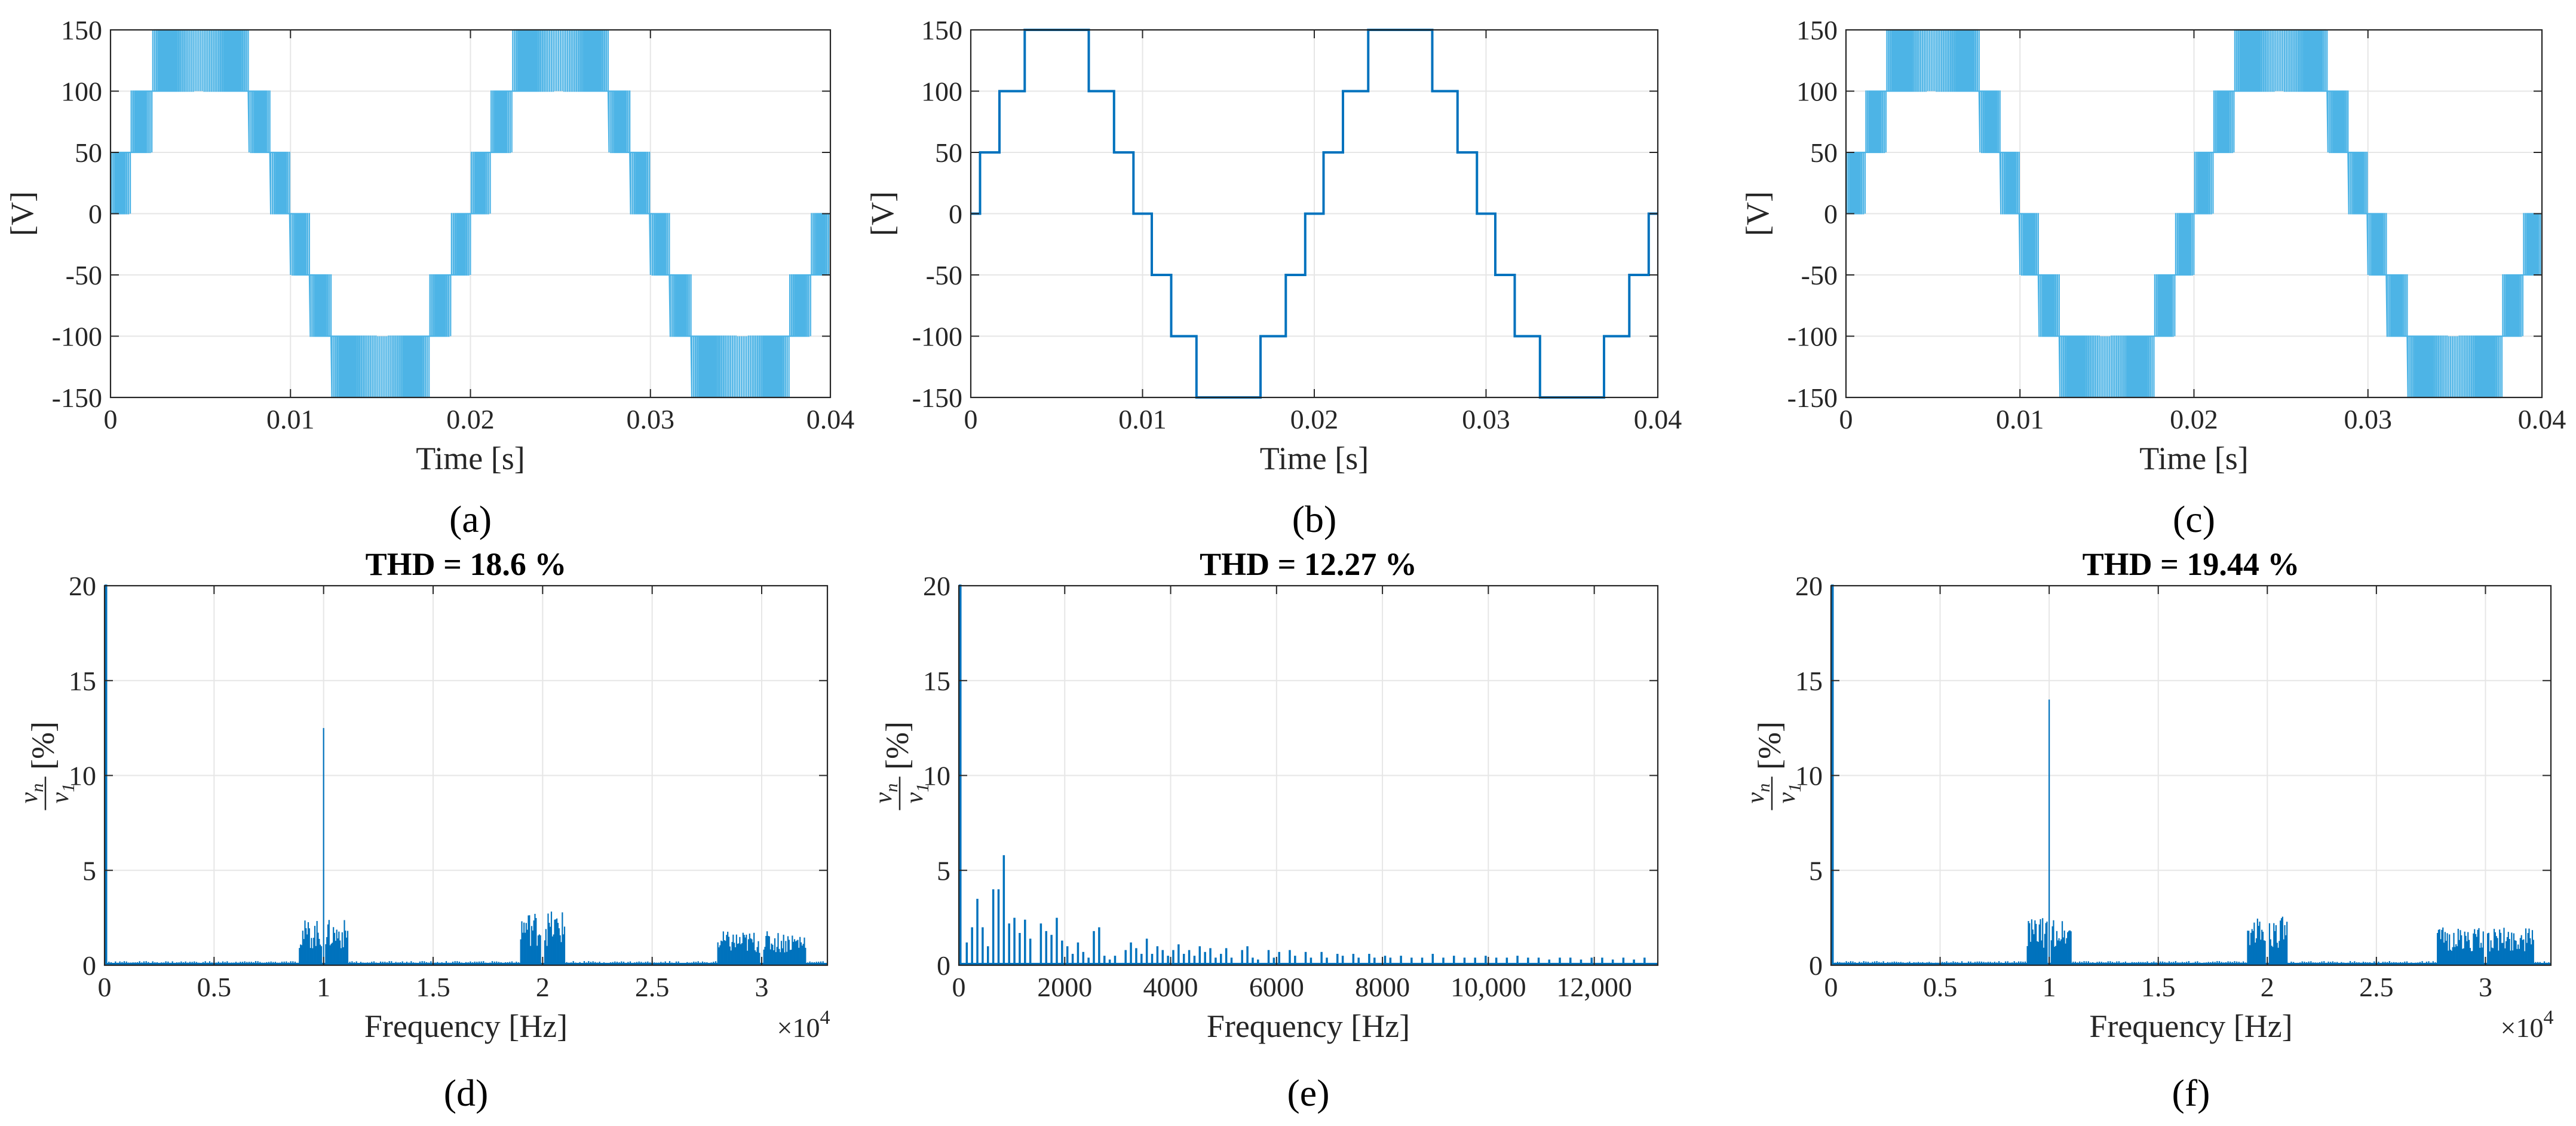  What do you see at coordinates (1308, 1093) in the screenshot?
I see `panel-label: (e)` at bounding box center [1308, 1093].